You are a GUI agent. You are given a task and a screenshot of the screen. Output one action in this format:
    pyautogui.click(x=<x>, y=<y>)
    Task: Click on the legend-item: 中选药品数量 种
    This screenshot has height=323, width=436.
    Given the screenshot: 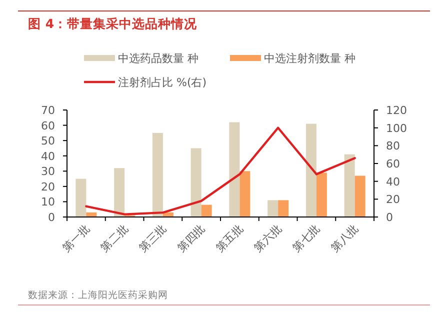 What is the action you would take?
    pyautogui.click(x=141, y=58)
    